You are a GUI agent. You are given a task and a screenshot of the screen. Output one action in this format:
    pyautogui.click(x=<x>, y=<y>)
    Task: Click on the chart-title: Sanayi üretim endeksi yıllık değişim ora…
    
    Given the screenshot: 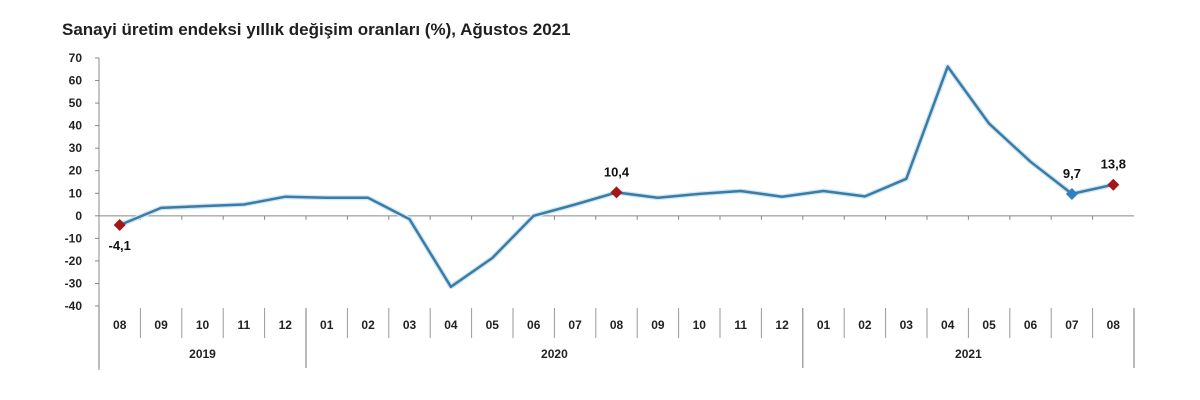 What is the action you would take?
    pyautogui.click(x=316, y=29)
    